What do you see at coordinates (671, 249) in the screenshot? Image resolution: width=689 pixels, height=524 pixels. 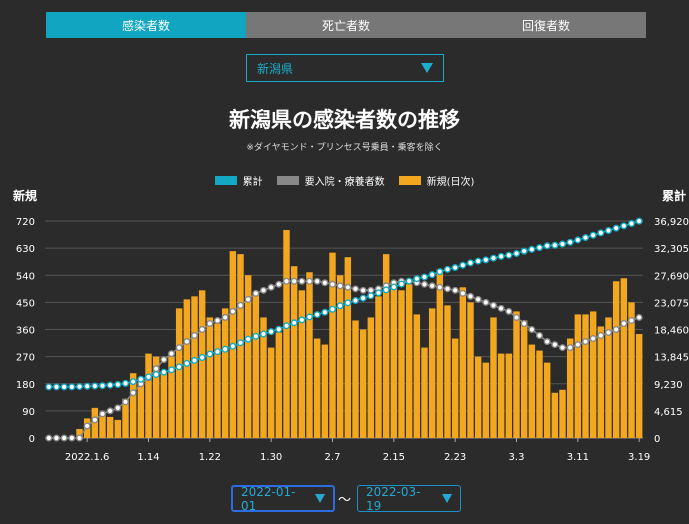 I see `y-tick-label-right: 32,305` at bounding box center [671, 249].